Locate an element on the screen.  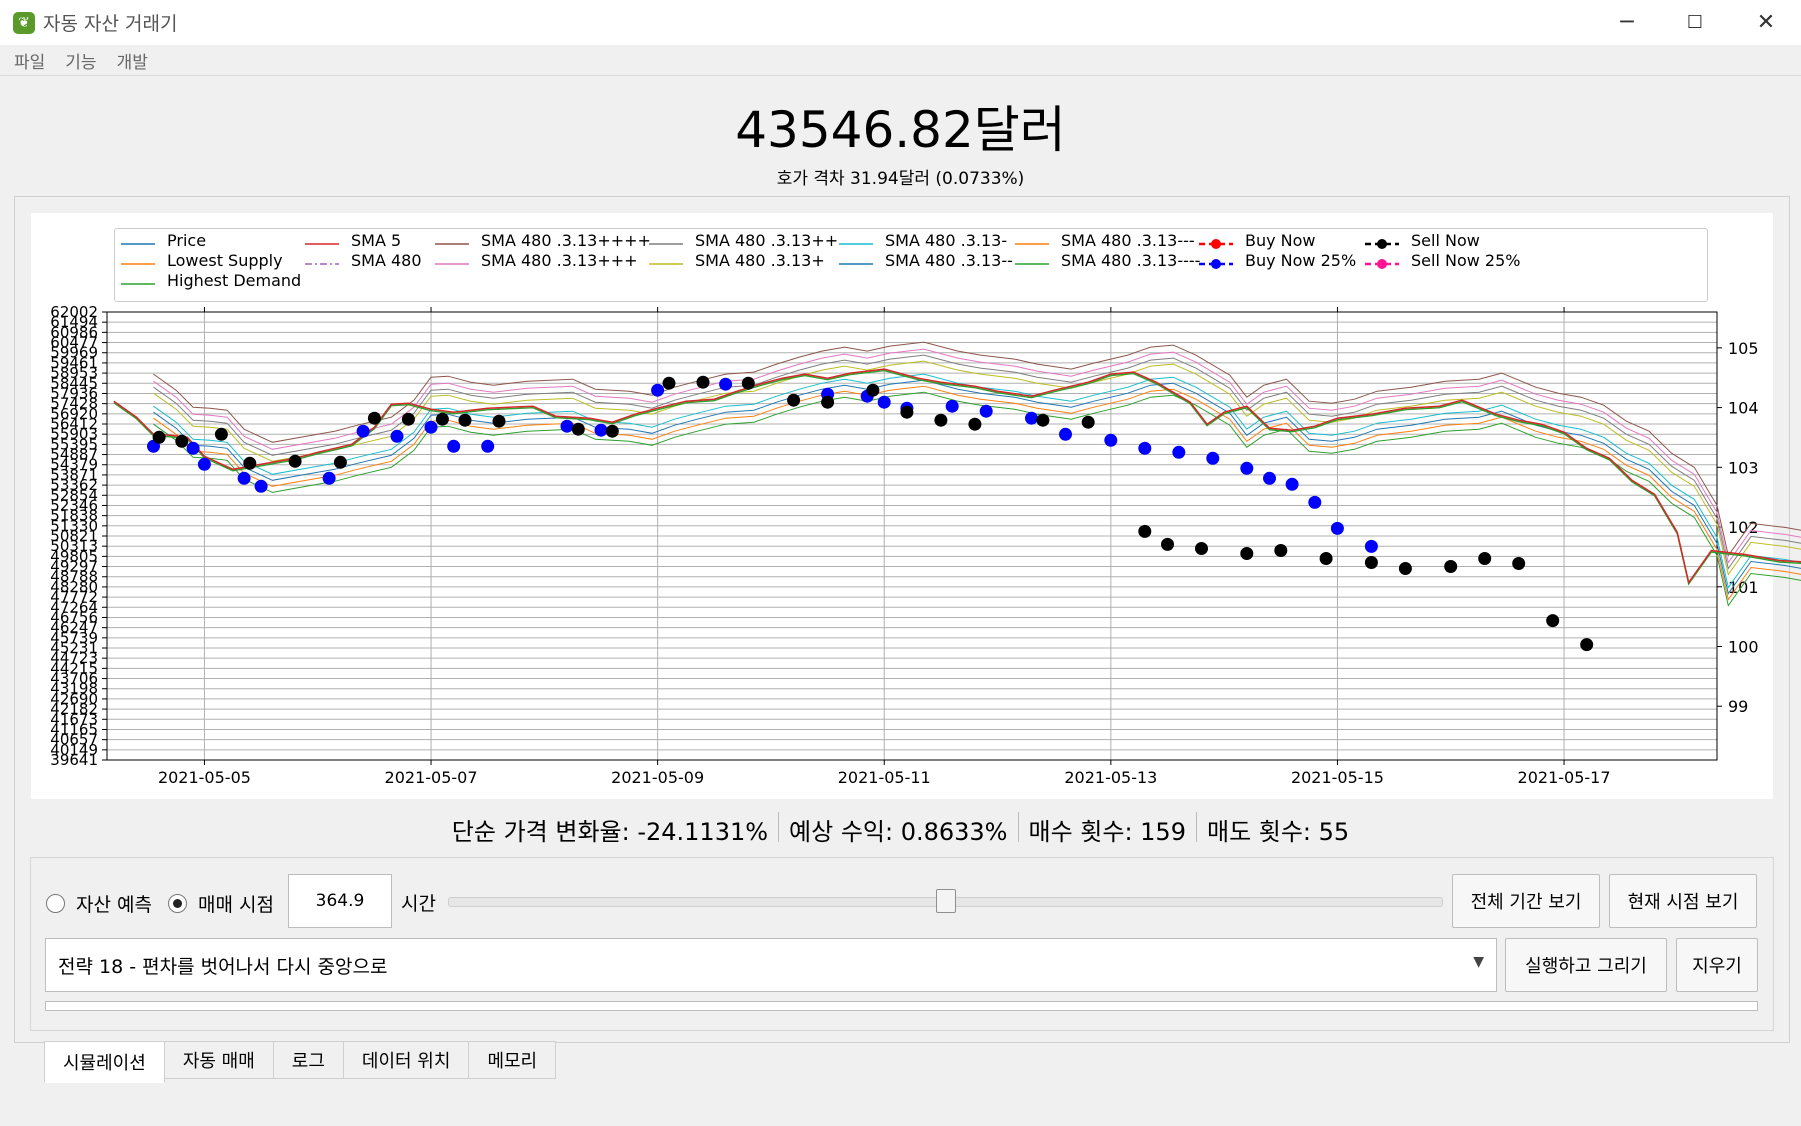
maximize-button: ☐ is located at coordinates (1695, 22).